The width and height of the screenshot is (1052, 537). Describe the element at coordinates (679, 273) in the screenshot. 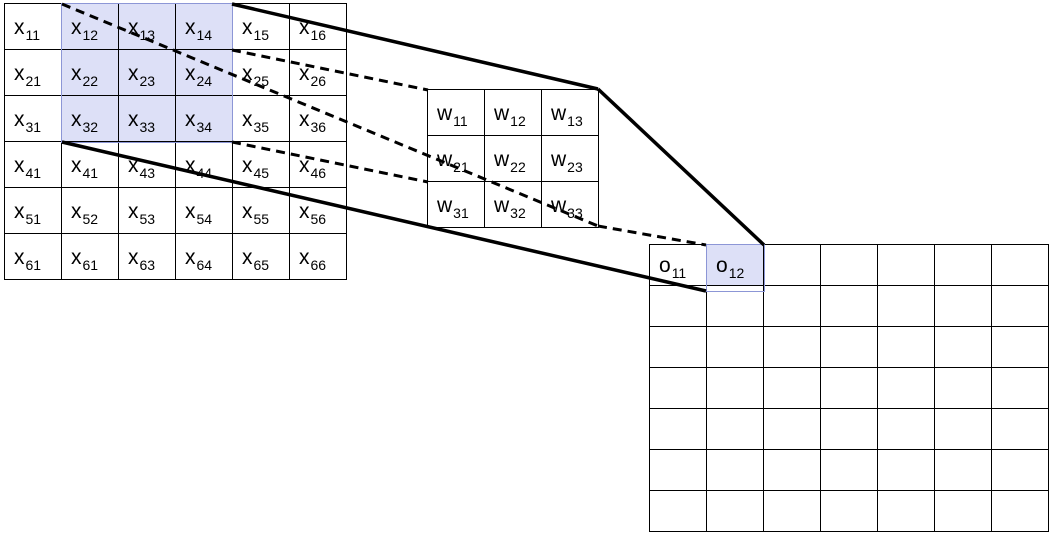

I see `output-cell-subscript: 11` at that location.